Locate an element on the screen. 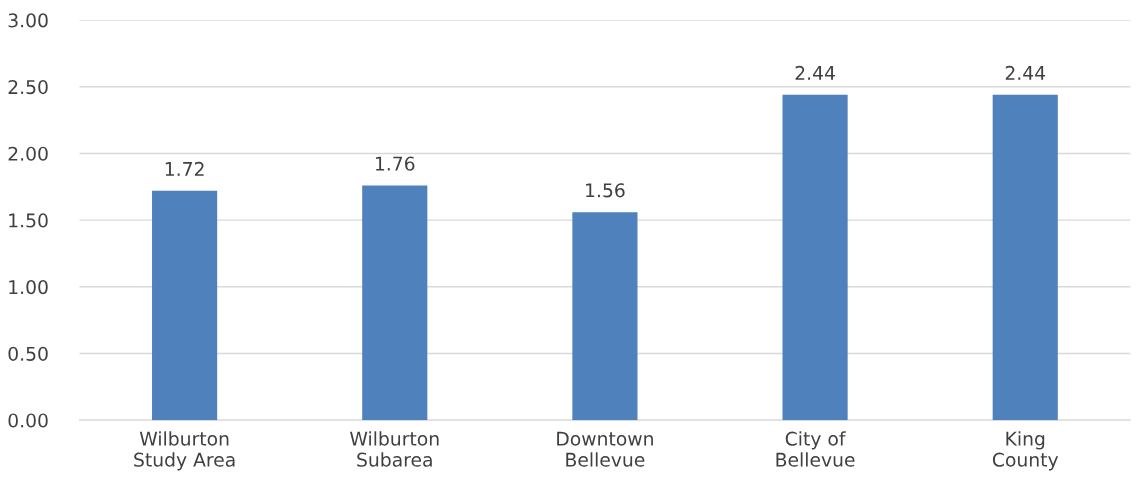  data-label: 1.72 is located at coordinates (184, 168).